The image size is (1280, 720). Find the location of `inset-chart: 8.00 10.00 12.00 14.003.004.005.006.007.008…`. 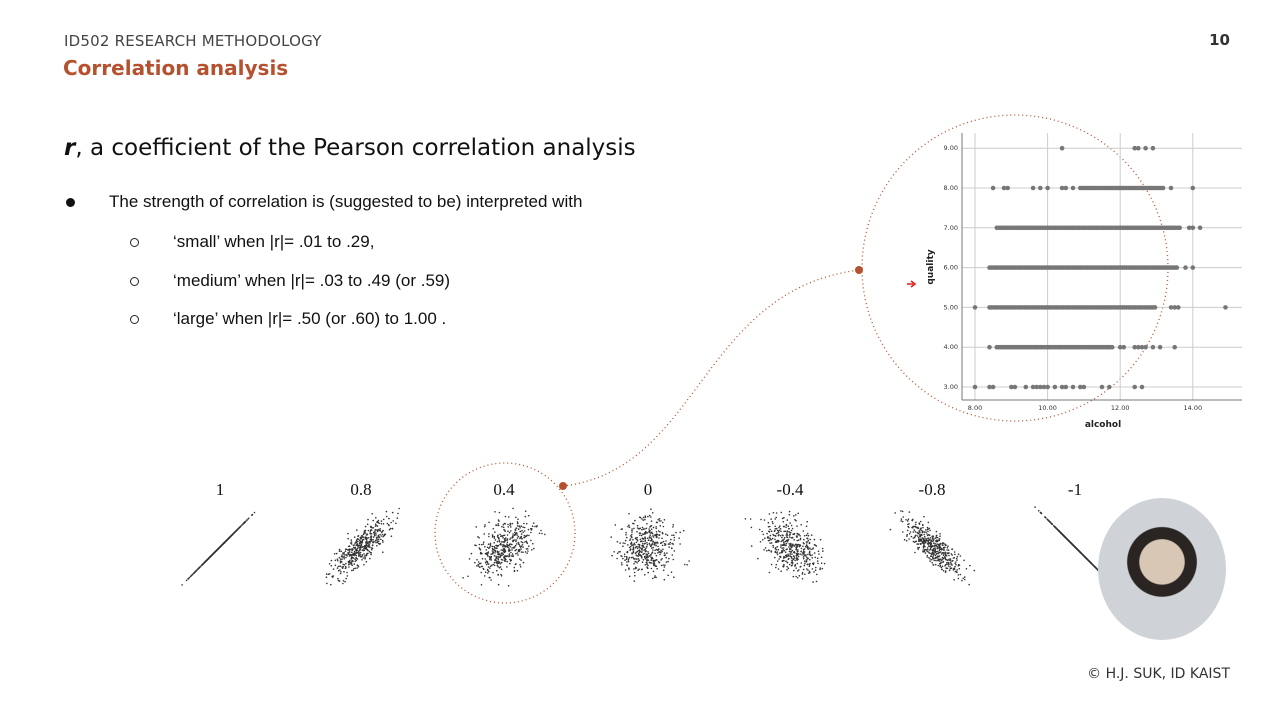

inset-chart: 8.00 10.00 12.00 14.003.004.005.006.007.008… is located at coordinates (1074, 281).